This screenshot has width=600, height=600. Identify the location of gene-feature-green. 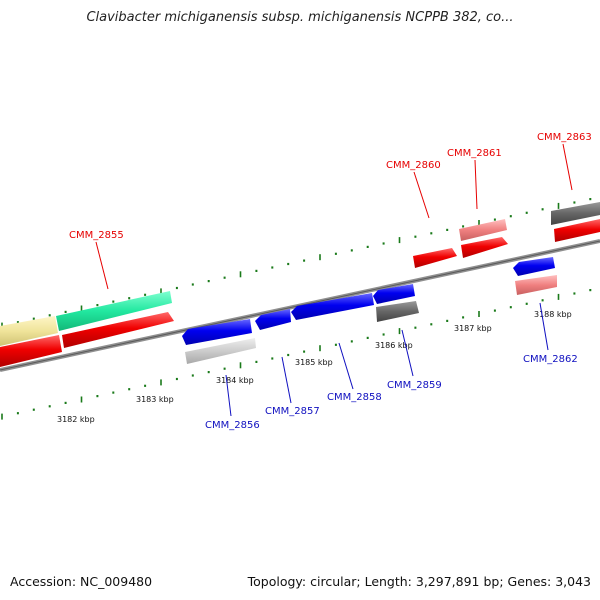
(114, 311).